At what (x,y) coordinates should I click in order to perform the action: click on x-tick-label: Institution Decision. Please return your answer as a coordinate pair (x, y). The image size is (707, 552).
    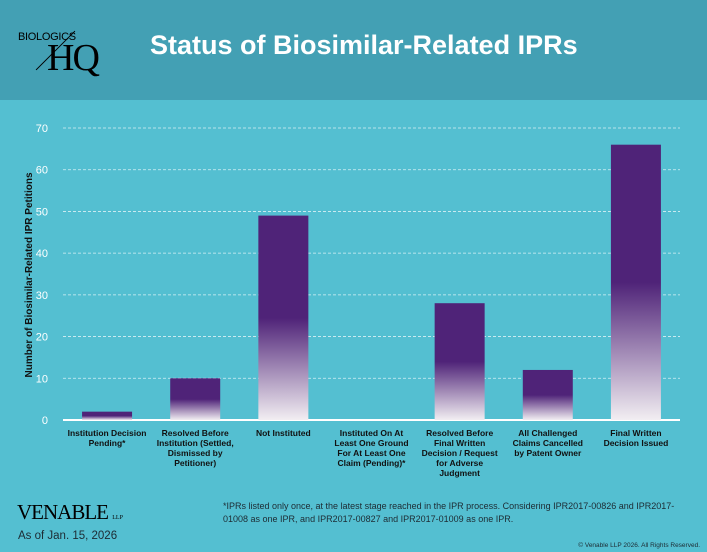
    Looking at the image, I should click on (107, 433).